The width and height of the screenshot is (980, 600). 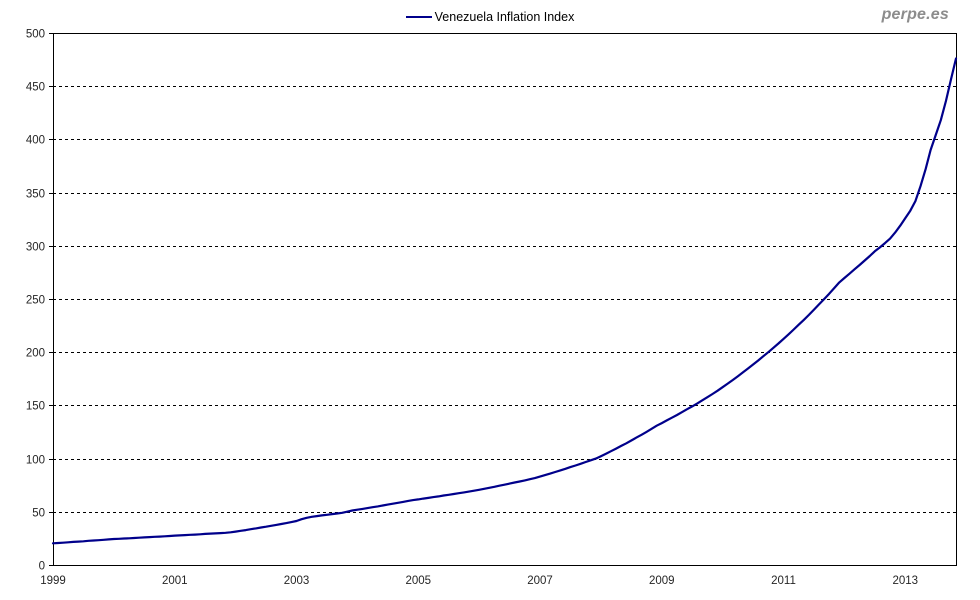 I want to click on y-axis-label: 400, so click(x=35, y=141).